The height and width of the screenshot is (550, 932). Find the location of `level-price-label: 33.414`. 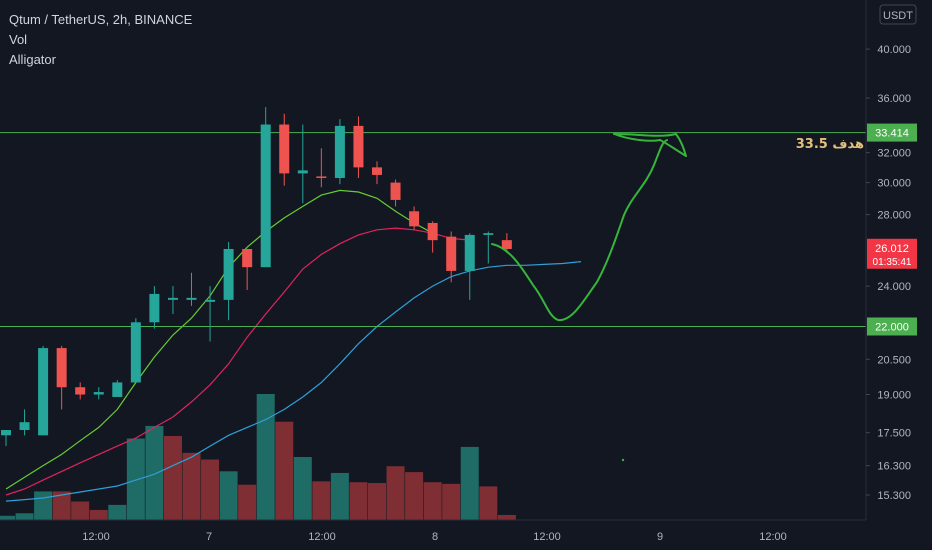

level-price-label: 33.414 is located at coordinates (892, 134).